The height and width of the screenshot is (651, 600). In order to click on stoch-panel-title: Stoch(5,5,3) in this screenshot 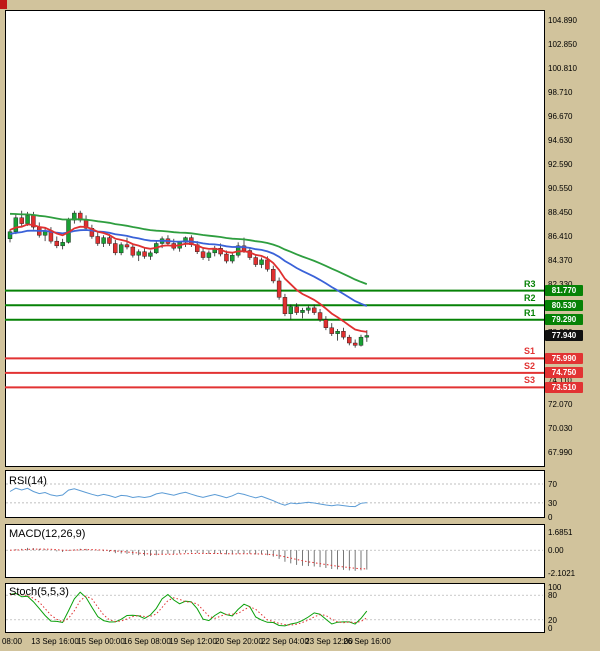, I will do `click(39, 592)`.